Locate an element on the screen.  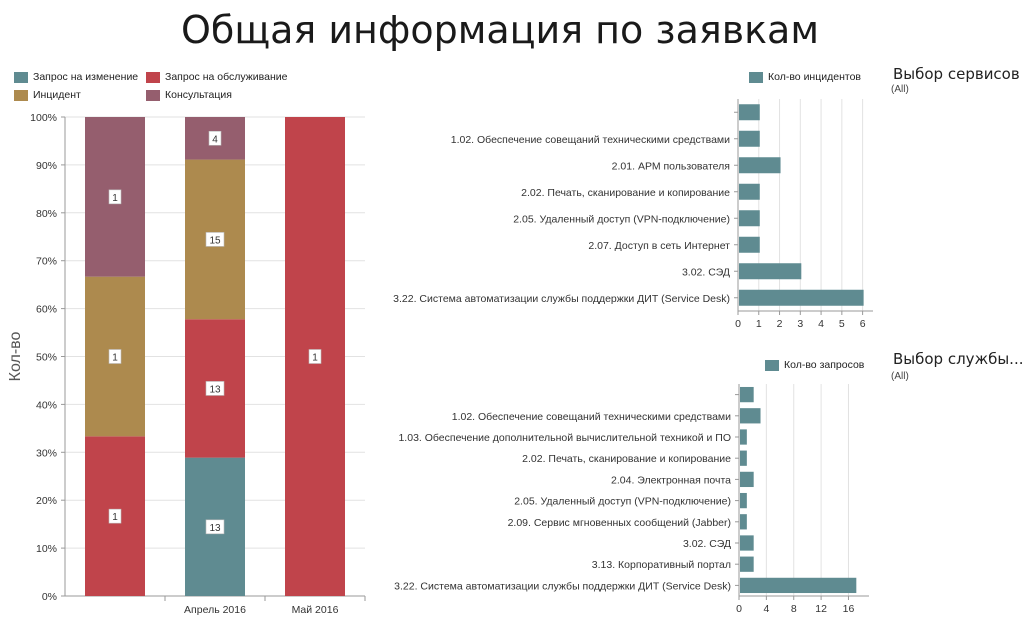
y-tick-label: 40% is located at coordinates (46, 405).